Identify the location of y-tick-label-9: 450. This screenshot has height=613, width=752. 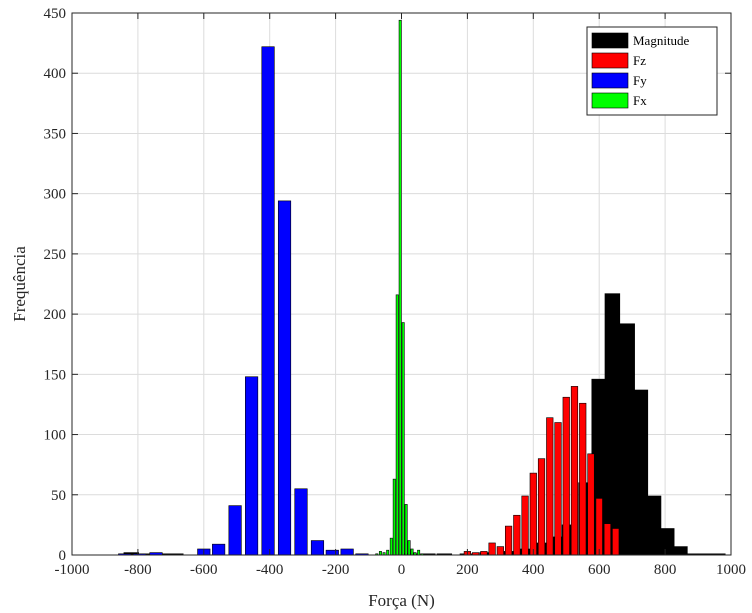
(55, 14).